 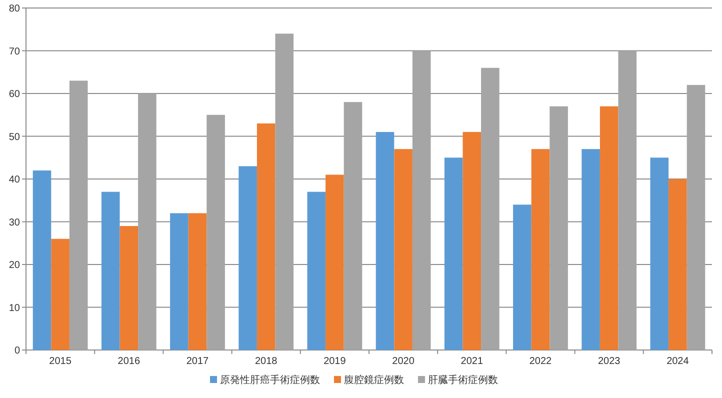 I want to click on x-tick-label: 2020, so click(x=403, y=361).